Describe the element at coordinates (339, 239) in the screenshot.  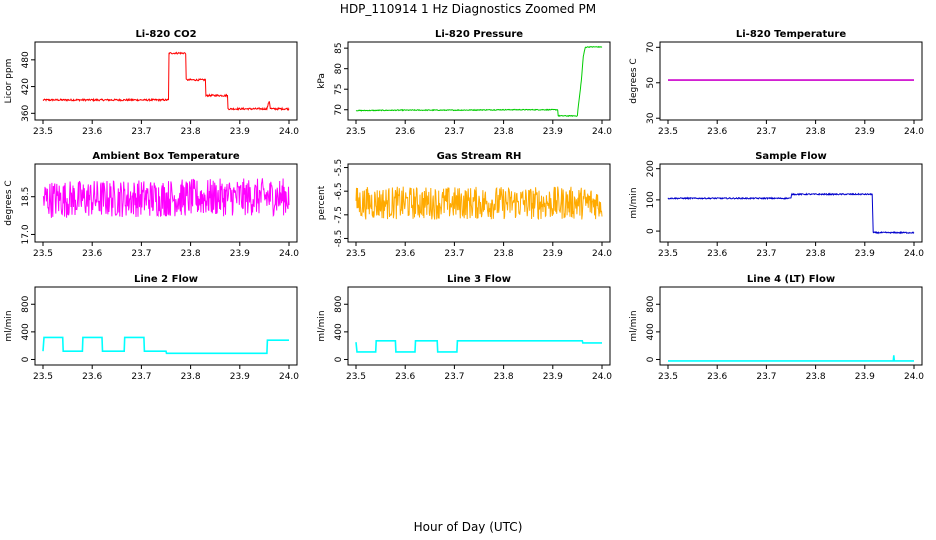
I see `y-tick-label: -8.5` at that location.